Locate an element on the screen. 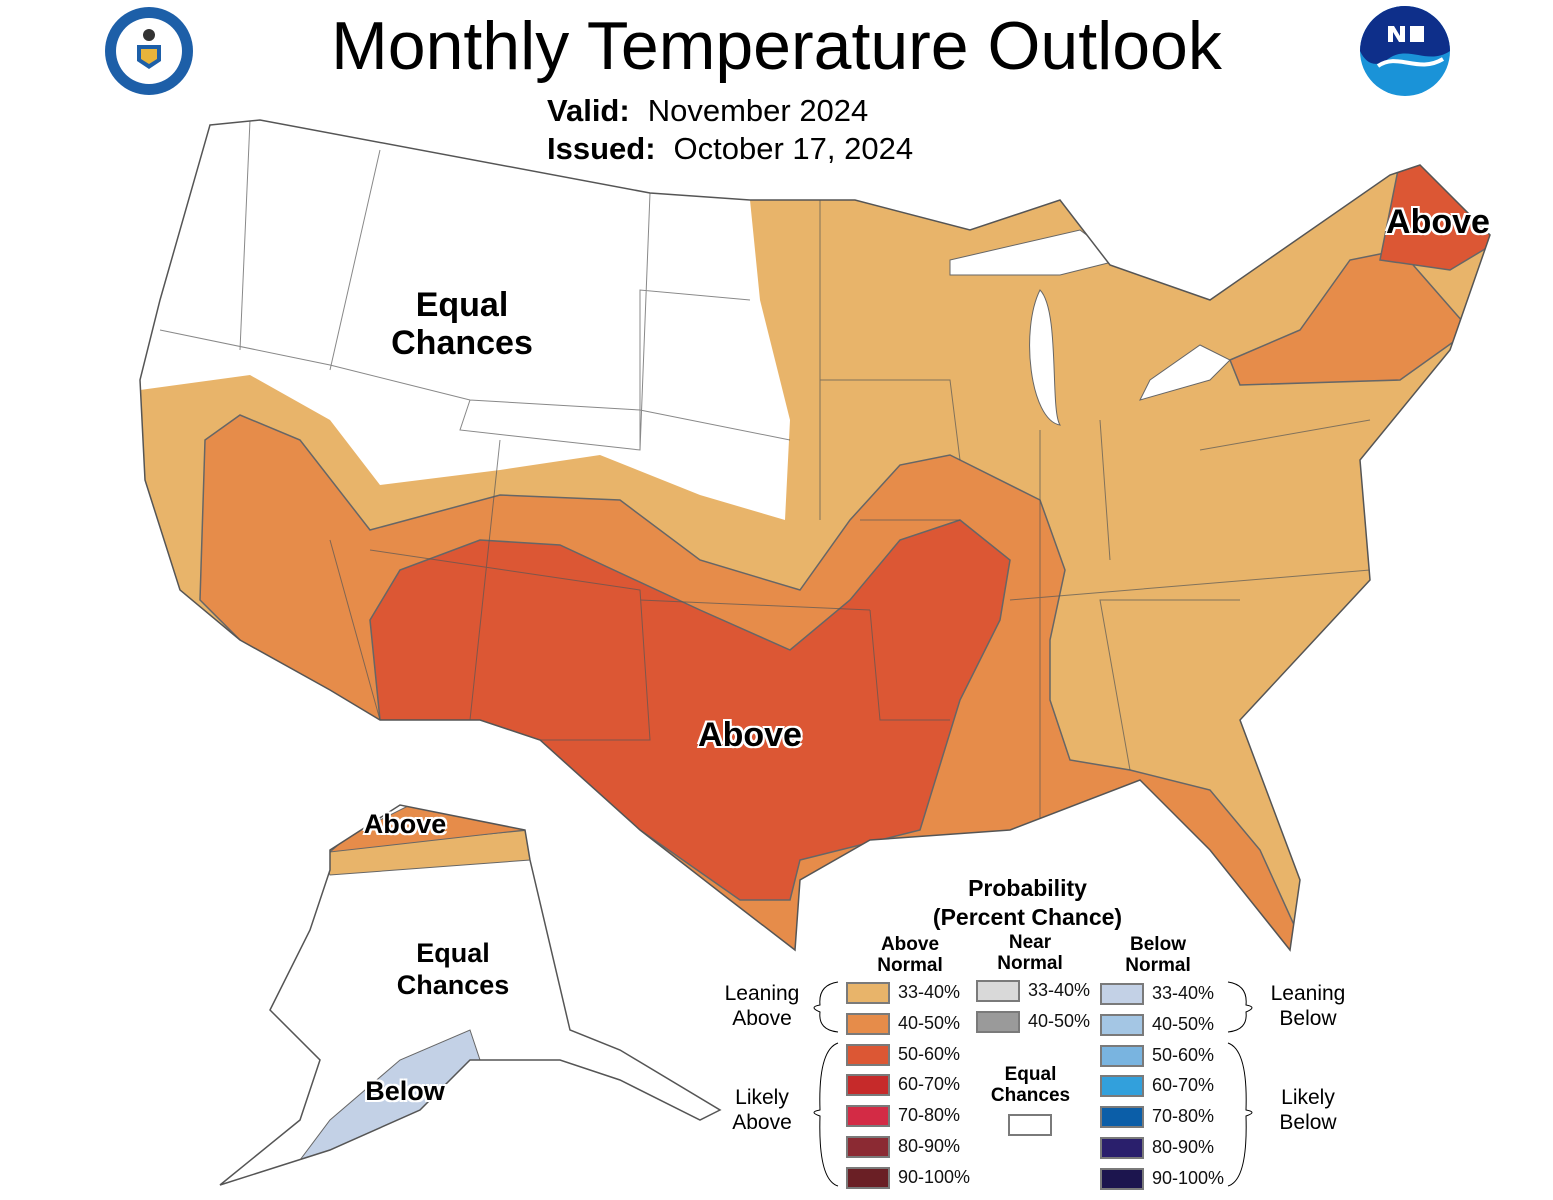 The height and width of the screenshot is (1200, 1553). legend-label-above-5: 80-90% is located at coordinates (929, 1146).